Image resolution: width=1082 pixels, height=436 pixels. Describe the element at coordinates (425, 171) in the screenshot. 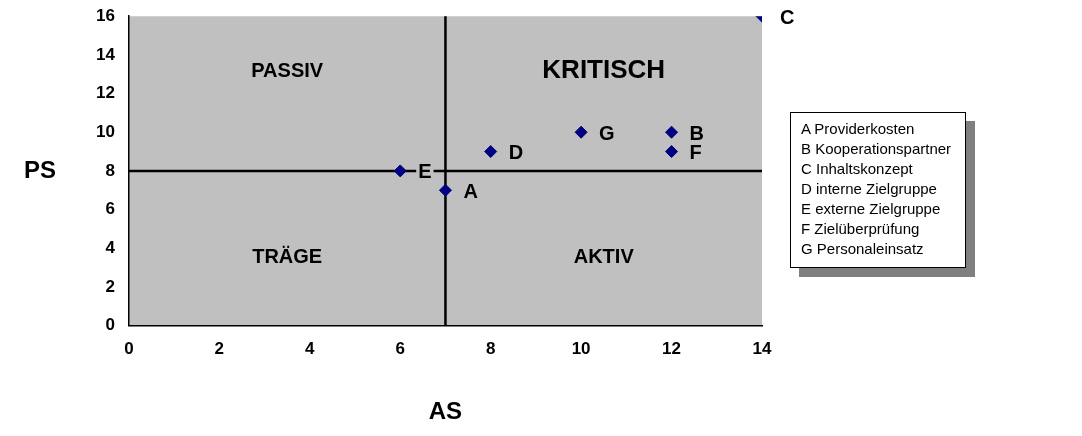

I see `data-label: E` at that location.